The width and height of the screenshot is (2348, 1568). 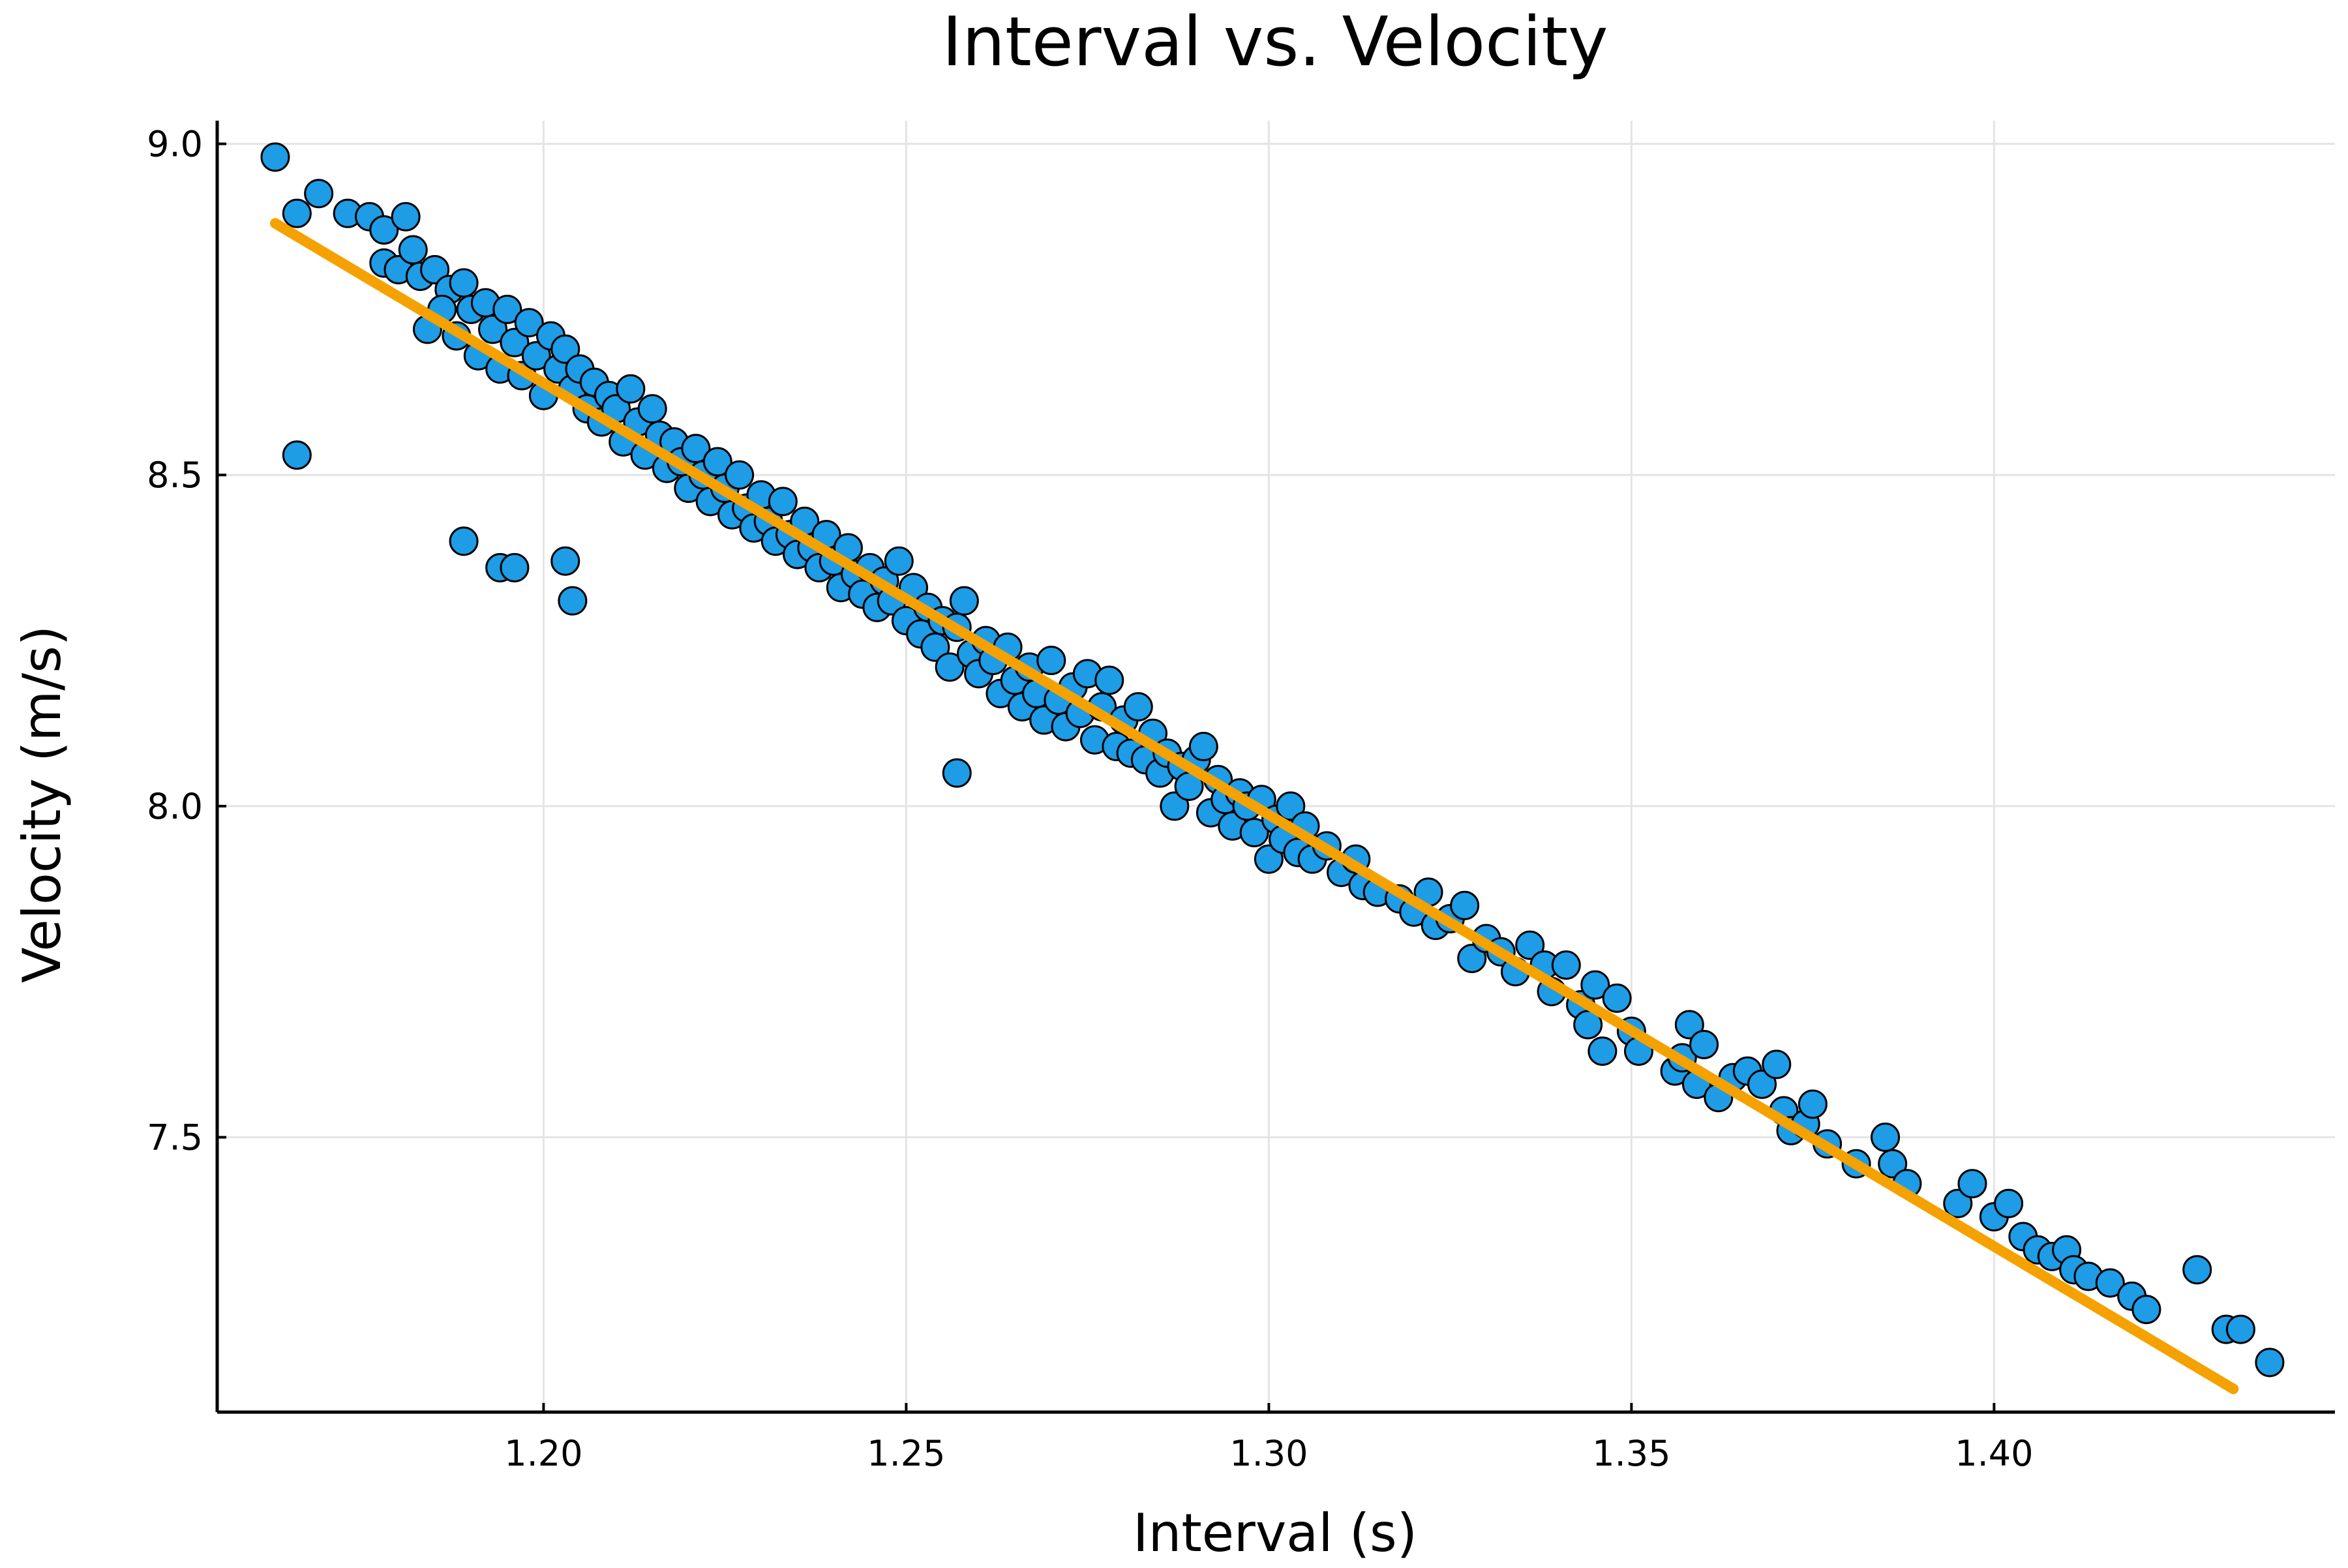 I want to click on y-axis-label: Velocity (m/s), so click(x=42, y=804).